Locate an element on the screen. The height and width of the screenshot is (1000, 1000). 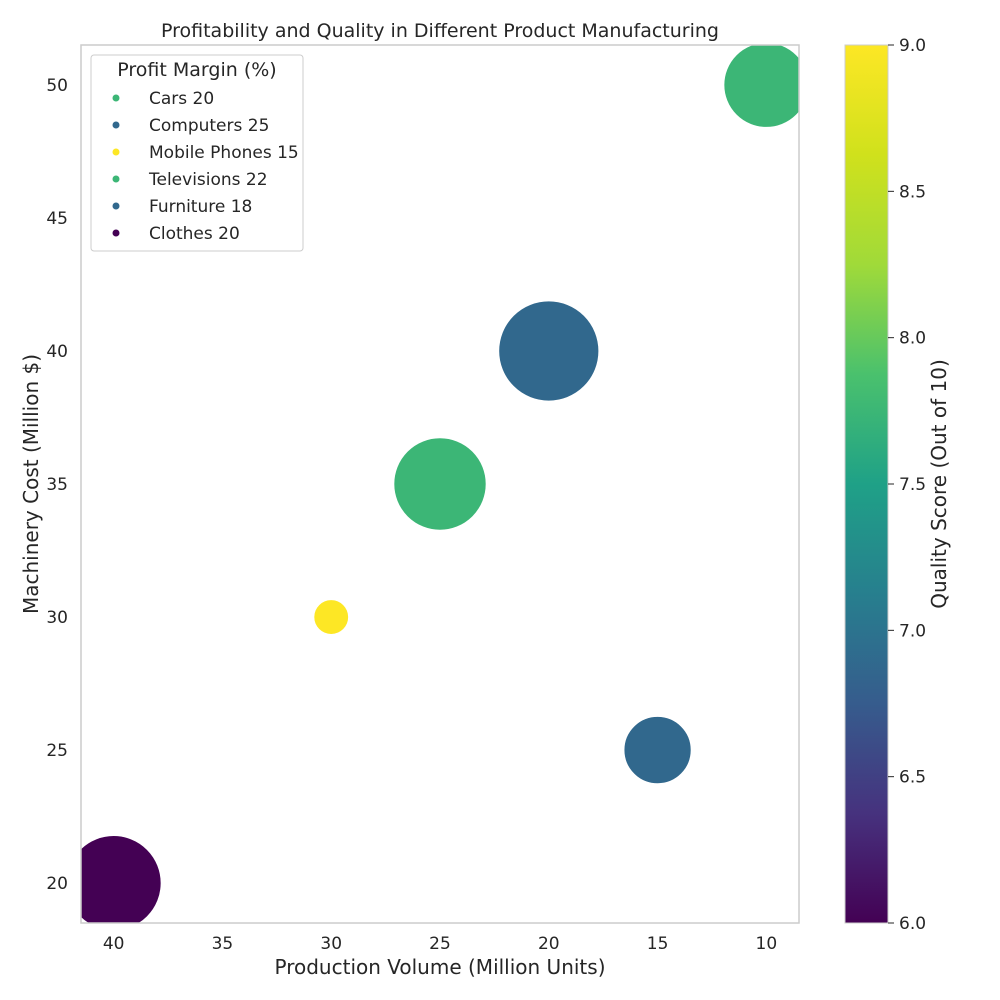
x-axis-label: Production Volume (Million Units) is located at coordinates (440, 967).